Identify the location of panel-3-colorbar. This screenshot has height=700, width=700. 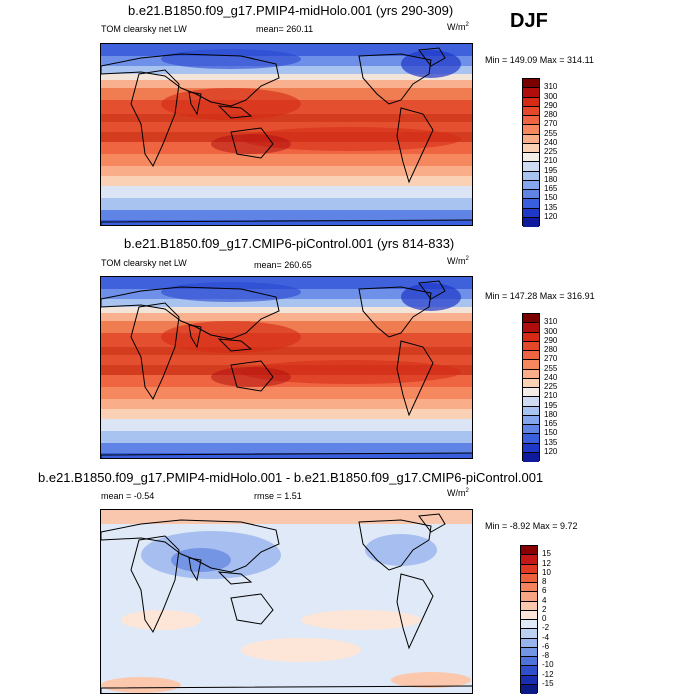
(529, 619).